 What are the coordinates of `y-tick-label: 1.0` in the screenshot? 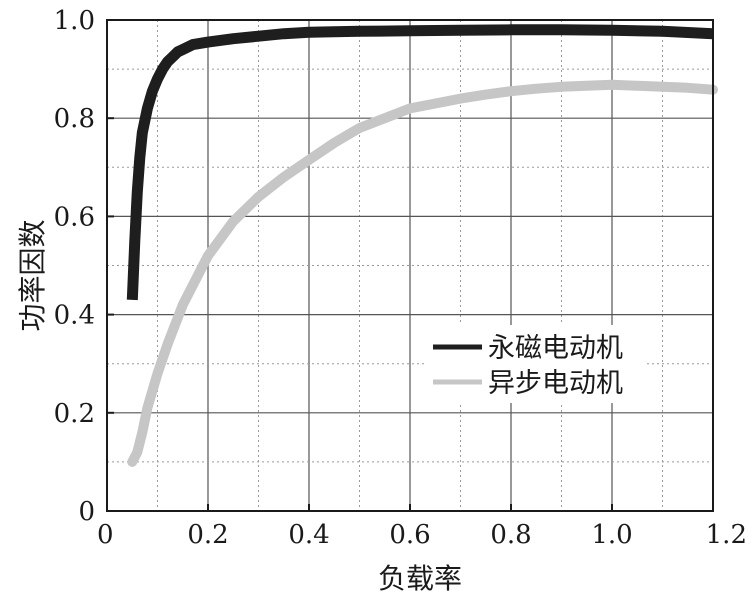 It's located at (74, 21).